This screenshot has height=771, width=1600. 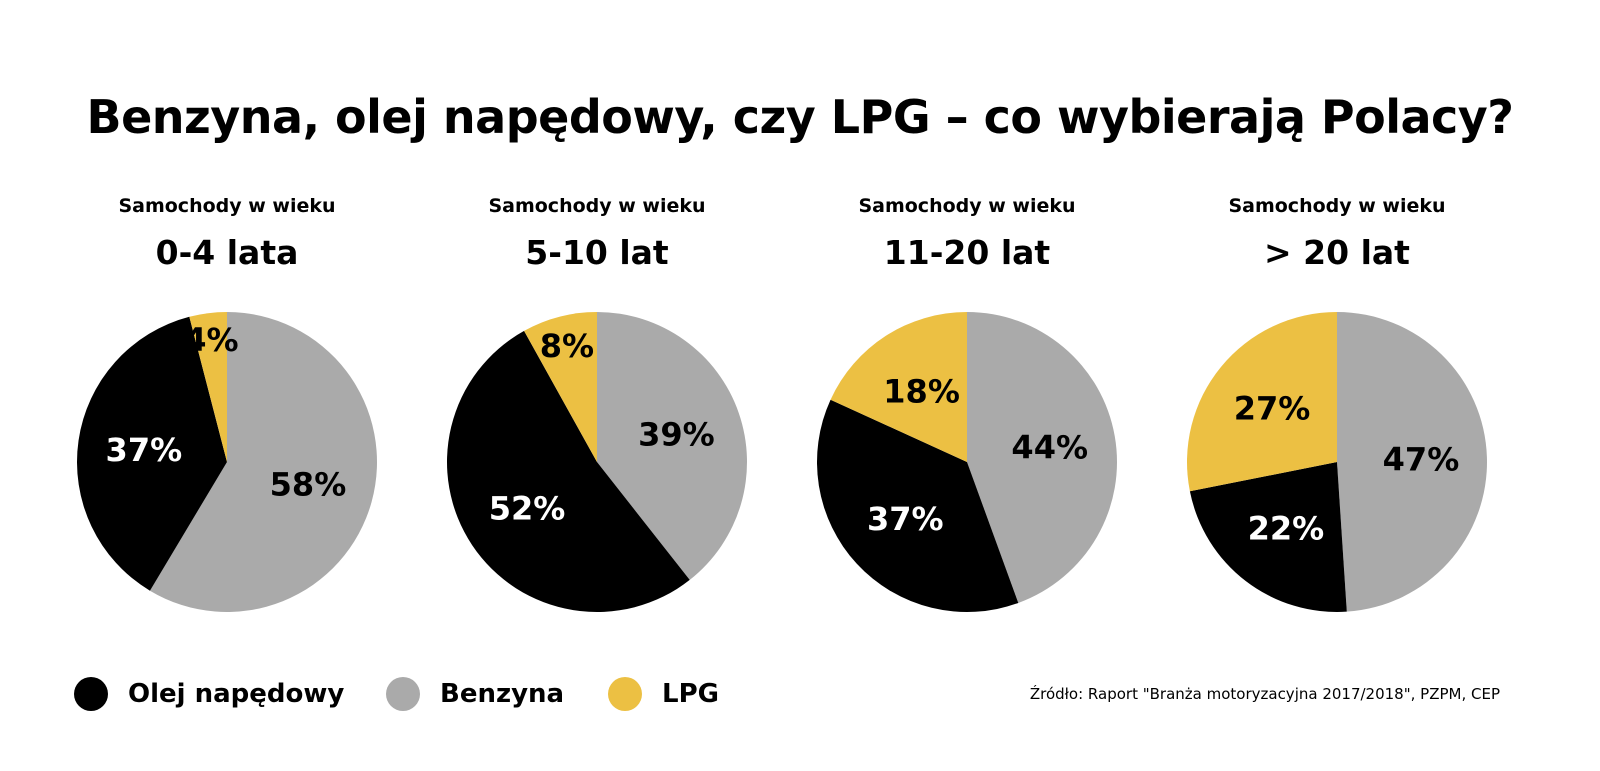 What do you see at coordinates (527, 509) in the screenshot?
I see `slice-label: 52%` at bounding box center [527, 509].